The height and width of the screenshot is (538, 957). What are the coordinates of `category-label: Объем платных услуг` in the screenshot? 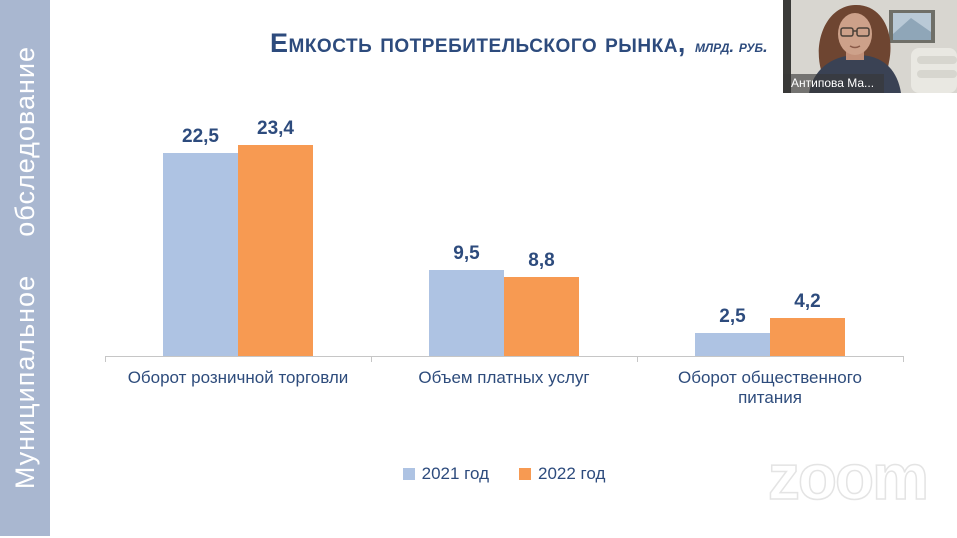 It's located at (504, 377).